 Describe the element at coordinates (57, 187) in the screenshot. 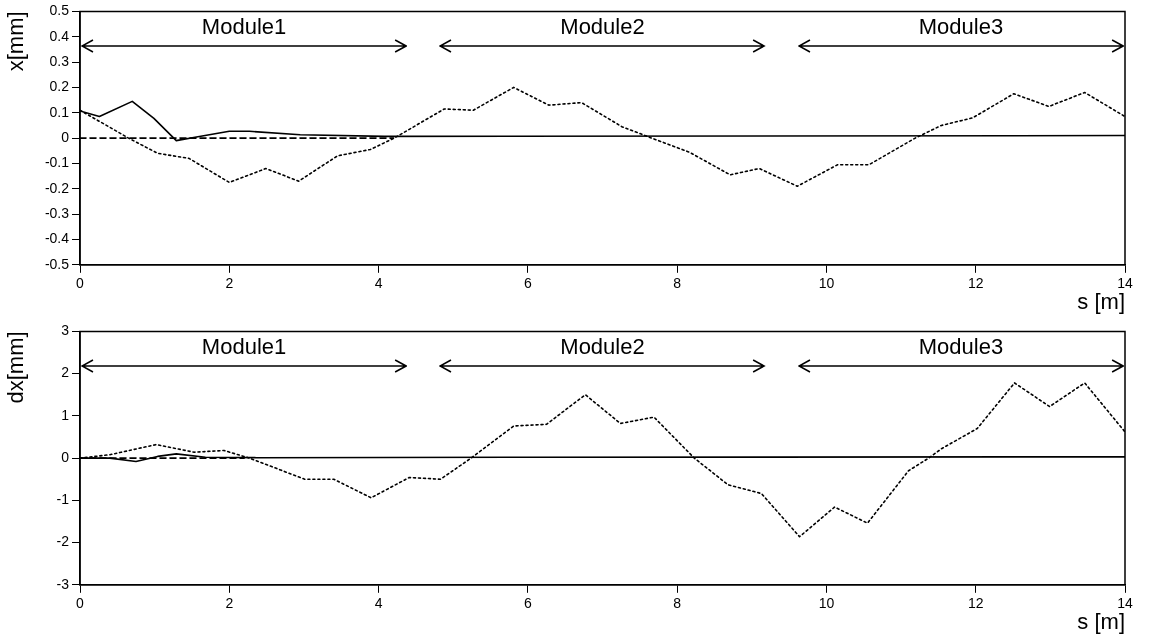

I see `y-tick-label: -0.2` at that location.